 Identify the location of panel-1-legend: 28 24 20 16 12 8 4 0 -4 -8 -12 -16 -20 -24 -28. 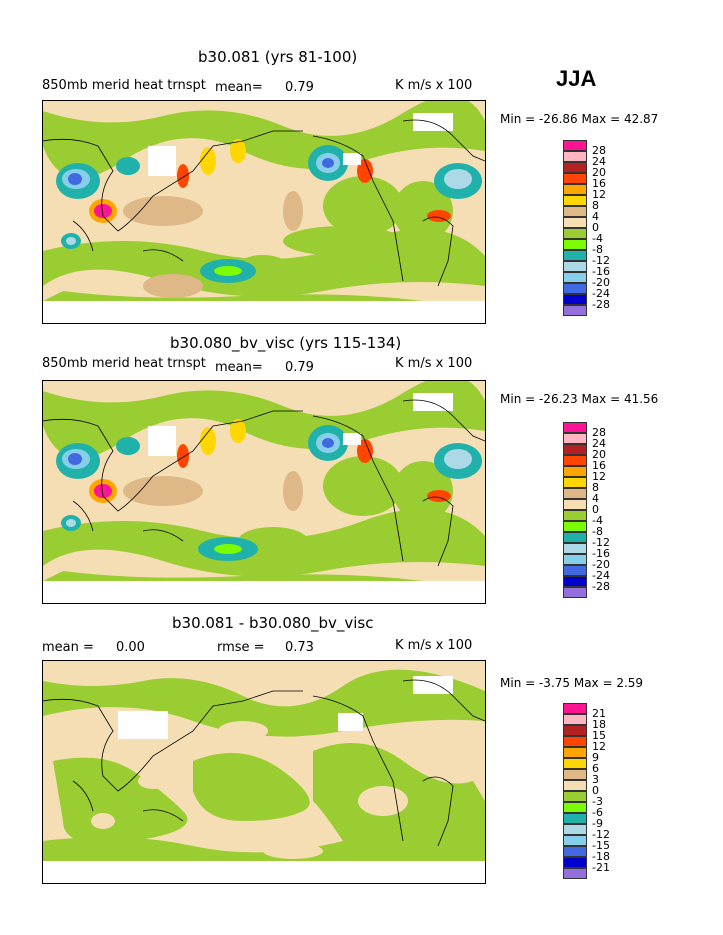
(608, 230).